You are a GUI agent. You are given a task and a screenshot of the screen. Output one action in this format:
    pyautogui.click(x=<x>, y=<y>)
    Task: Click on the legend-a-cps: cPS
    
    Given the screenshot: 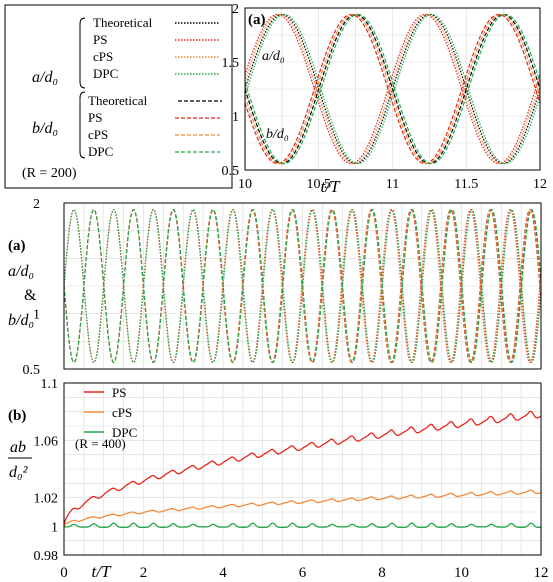 What is the action you would take?
    pyautogui.click(x=103, y=56)
    